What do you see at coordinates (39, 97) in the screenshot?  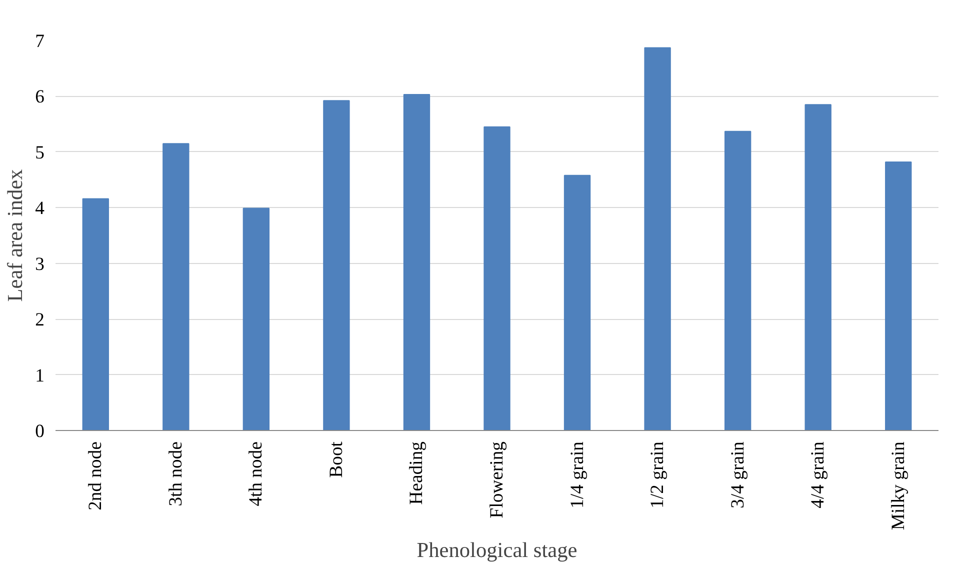 I see `y-tick-label: 6` at bounding box center [39, 97].